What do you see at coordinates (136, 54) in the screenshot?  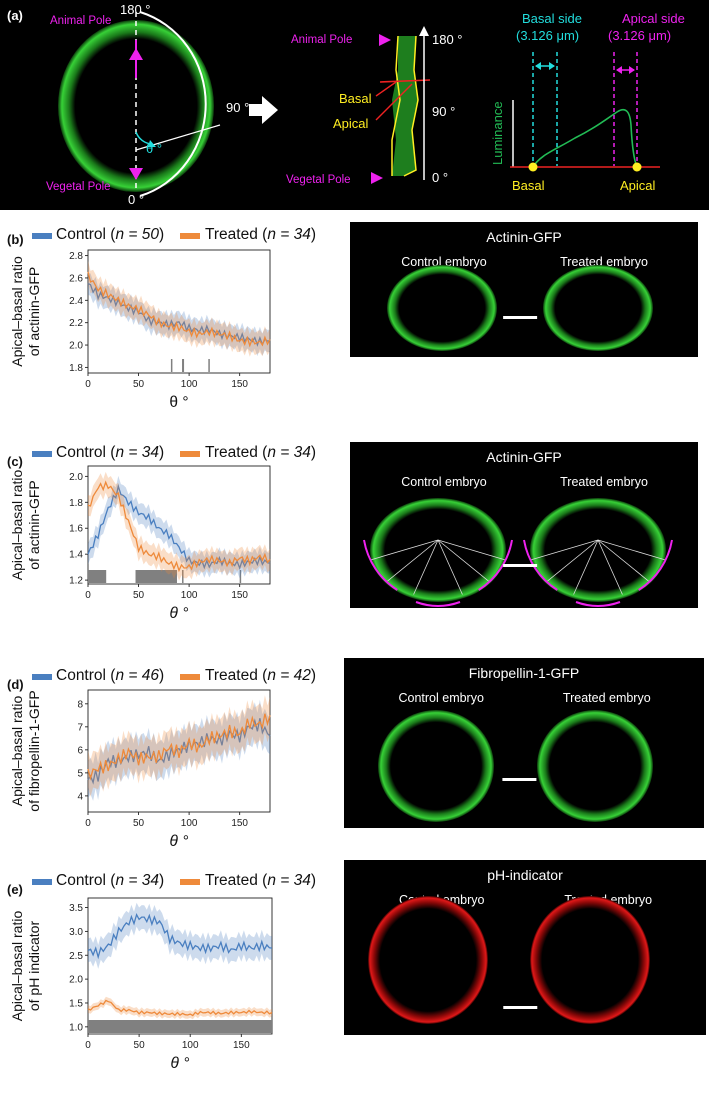 I see `animal-pole-arrow` at bounding box center [136, 54].